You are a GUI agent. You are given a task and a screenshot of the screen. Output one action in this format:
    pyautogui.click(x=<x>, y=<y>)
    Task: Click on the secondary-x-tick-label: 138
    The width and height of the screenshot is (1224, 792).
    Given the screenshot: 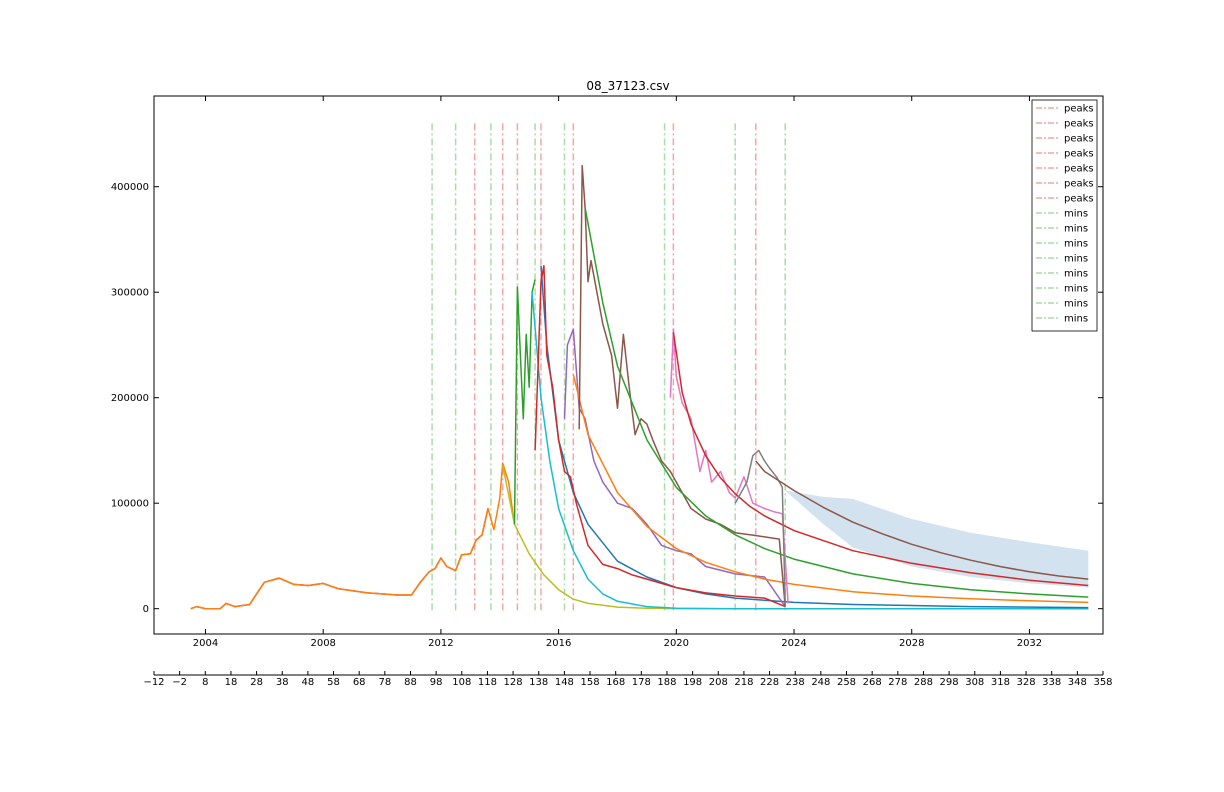 What is the action you would take?
    pyautogui.click(x=538, y=682)
    